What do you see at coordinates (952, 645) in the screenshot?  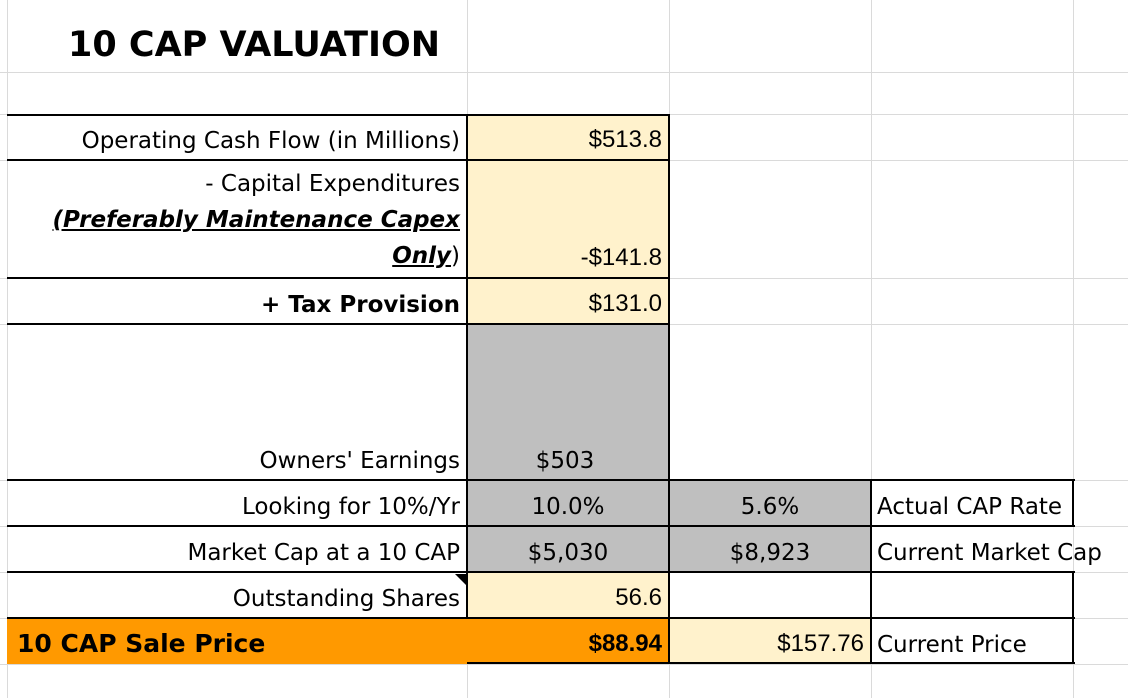 I see `current-price-label: Current Price` at bounding box center [952, 645].